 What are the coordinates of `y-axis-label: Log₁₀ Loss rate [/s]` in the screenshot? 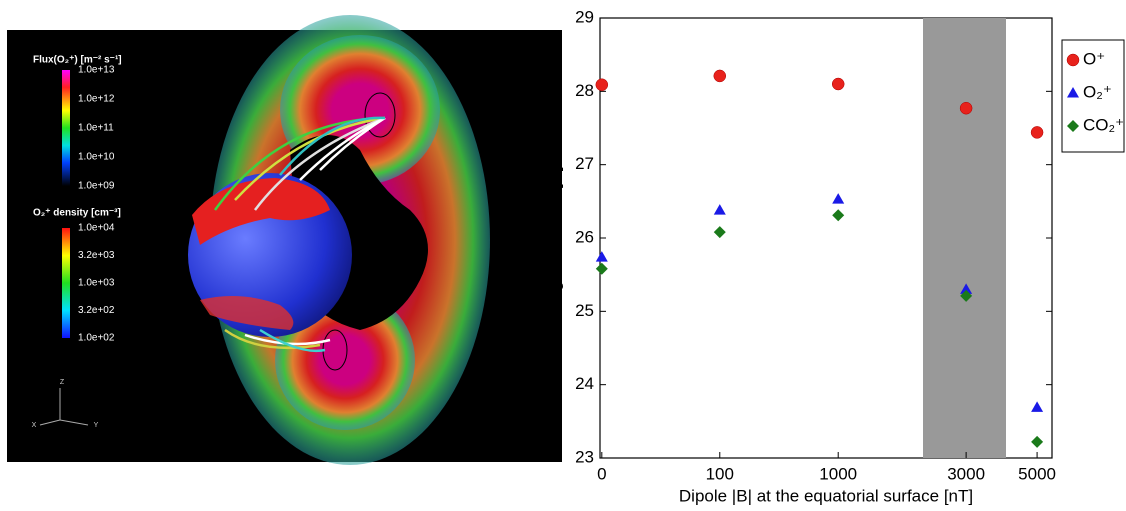 It's located at (553, 237).